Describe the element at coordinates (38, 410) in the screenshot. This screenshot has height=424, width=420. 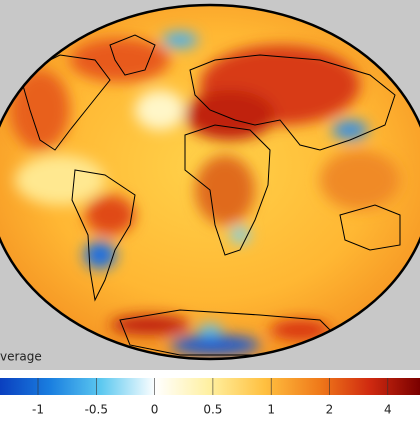
I see `colorbar-tick-label: -1` at that location.